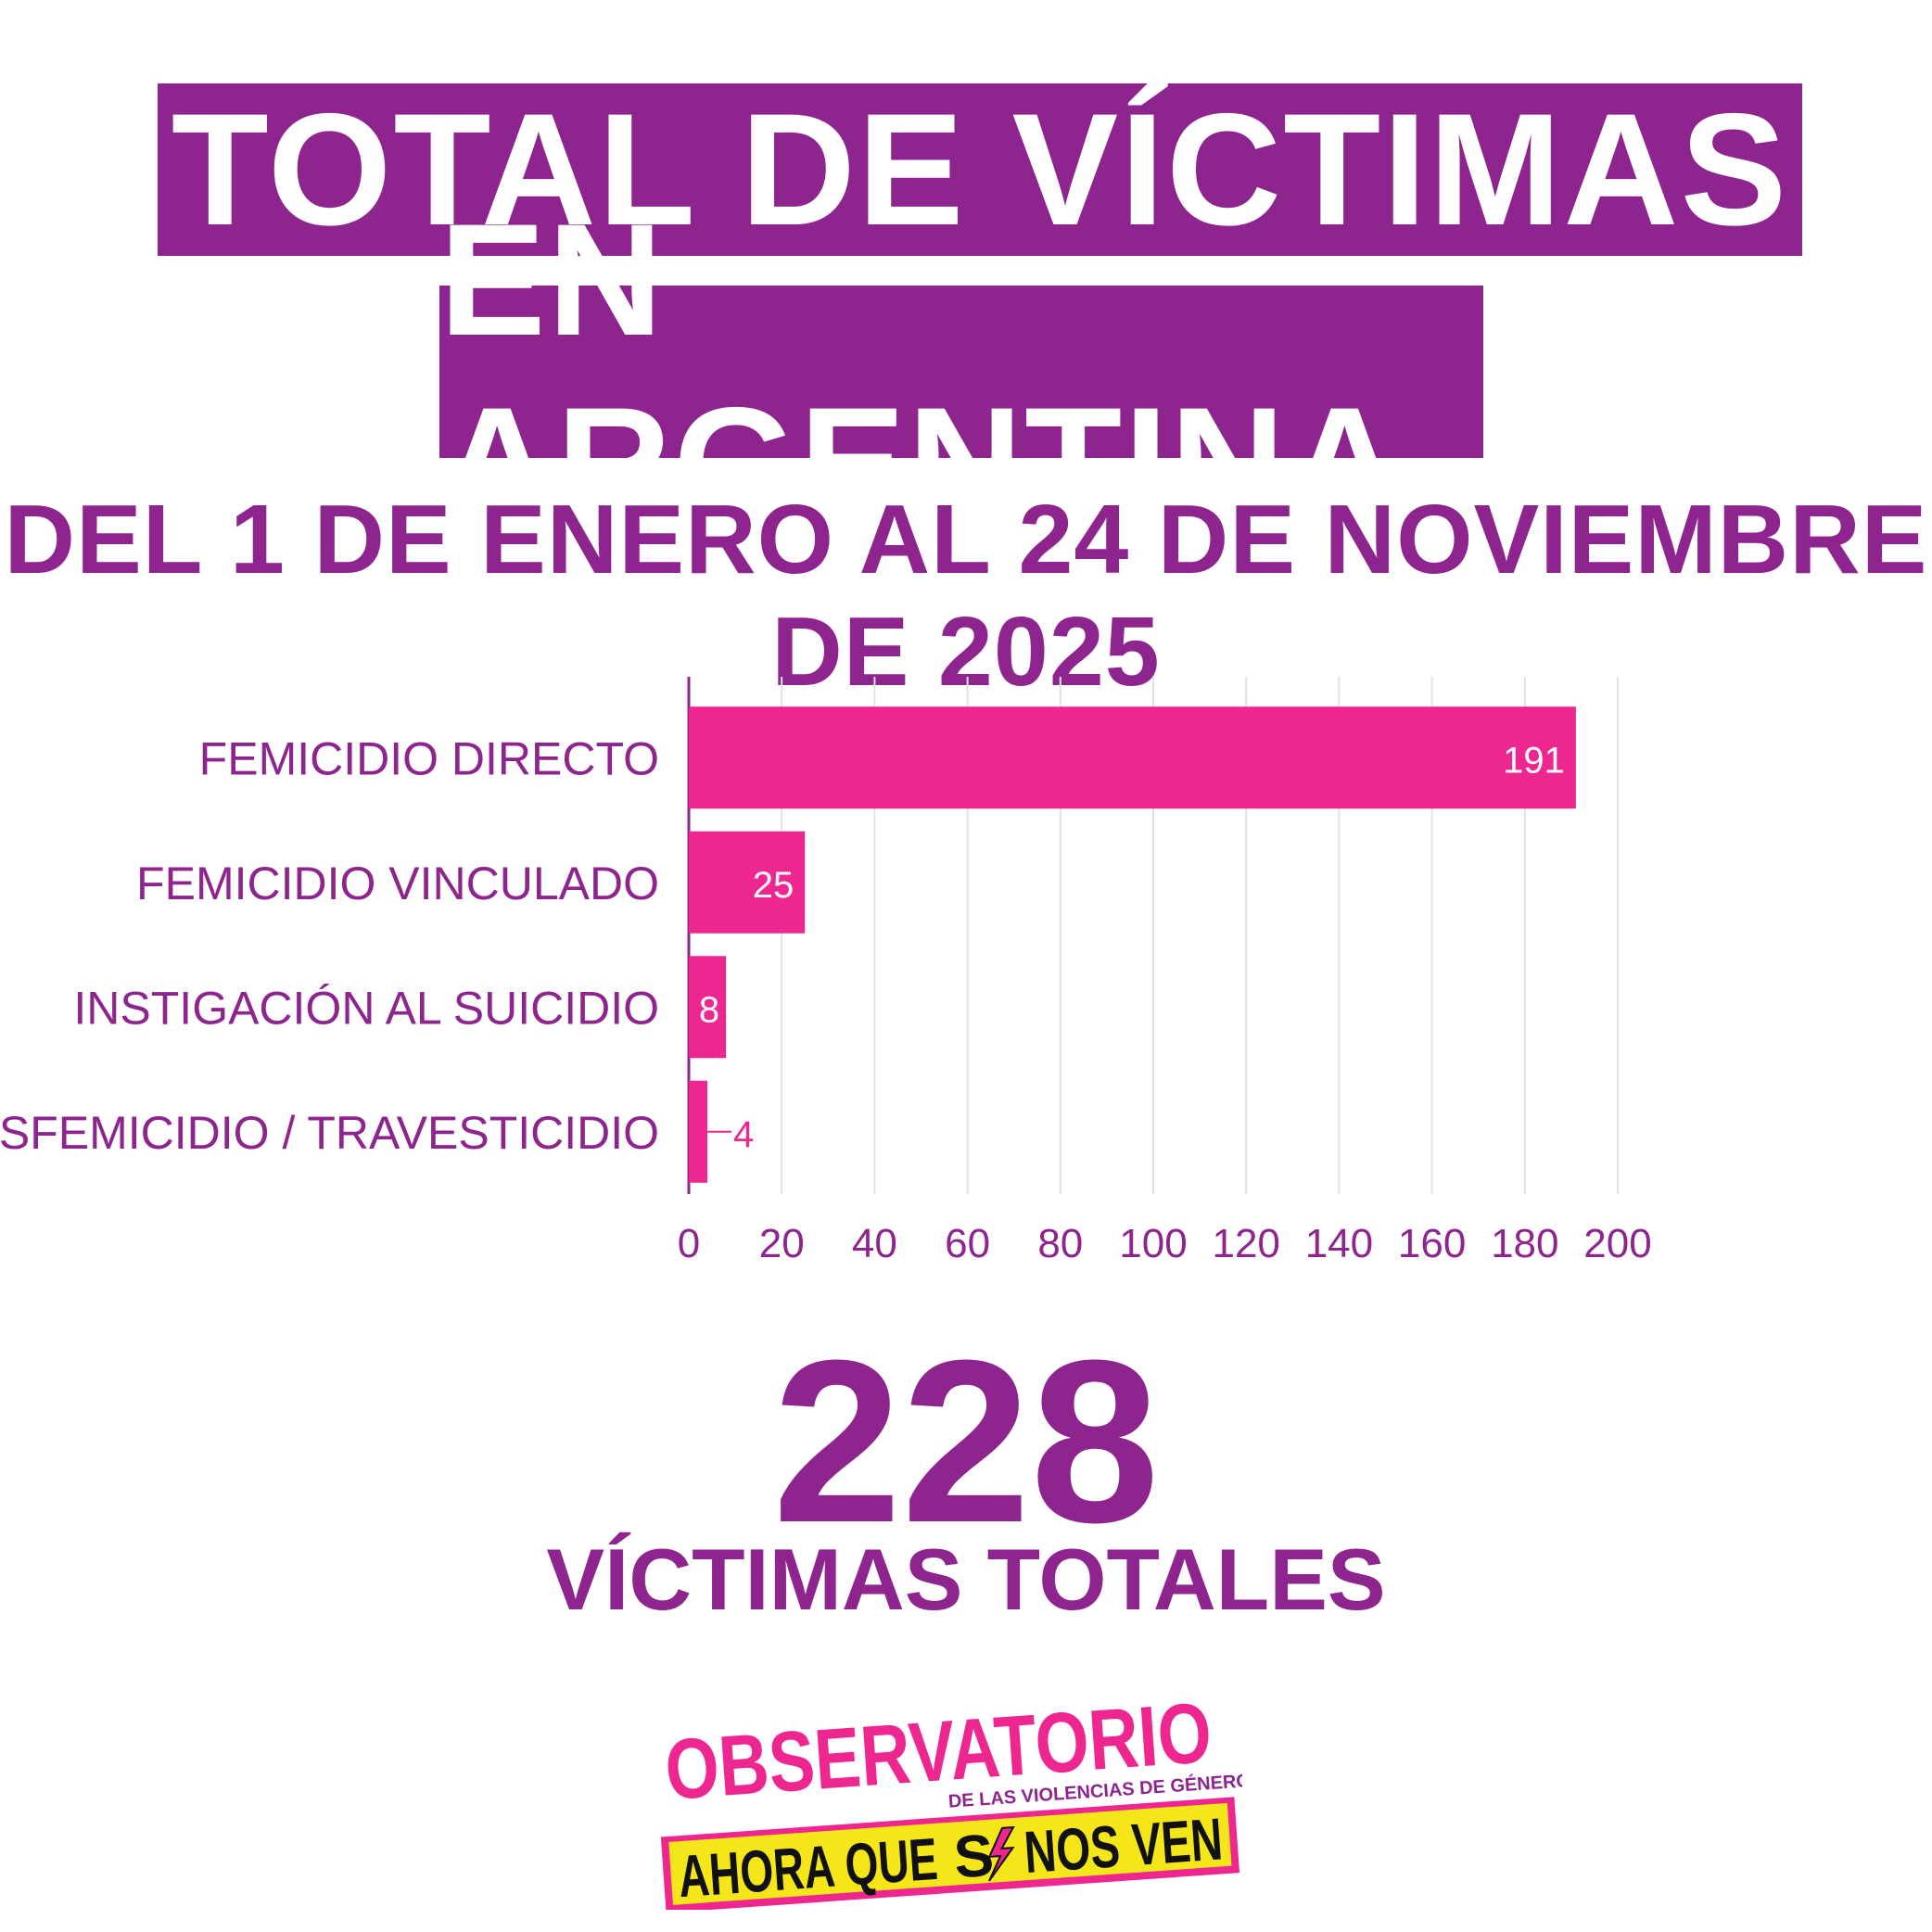 This screenshot has height=1932, width=1932. I want to click on logo-yellow-band-inner, so click(950, 1853).